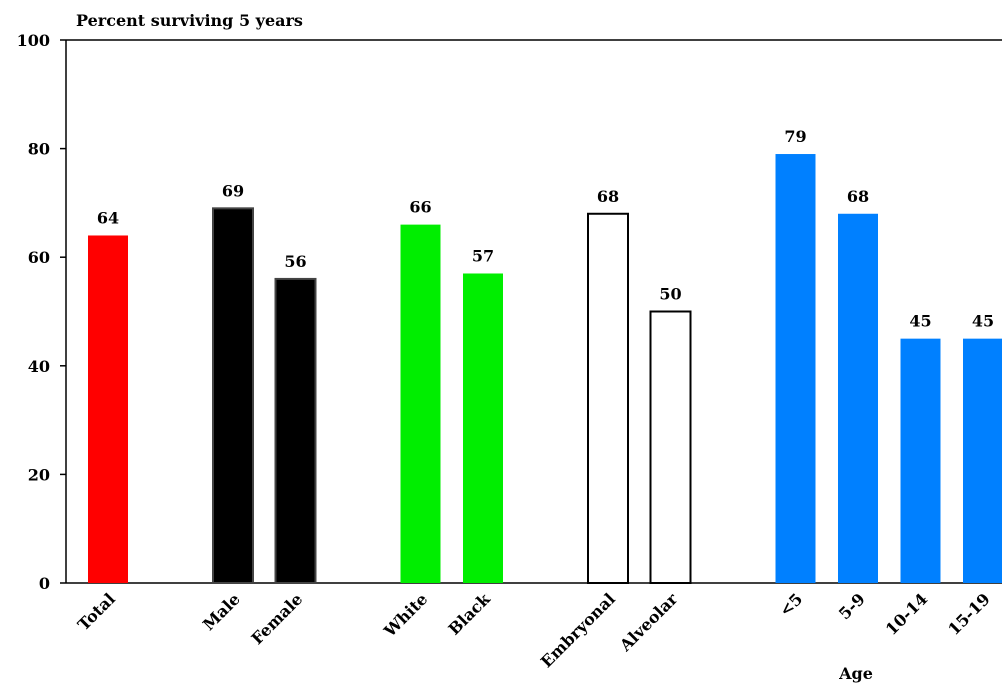 Image resolution: width=1002 pixels, height=695 pixels. Describe the element at coordinates (295, 261) in the screenshot. I see `value-label: 56` at that location.